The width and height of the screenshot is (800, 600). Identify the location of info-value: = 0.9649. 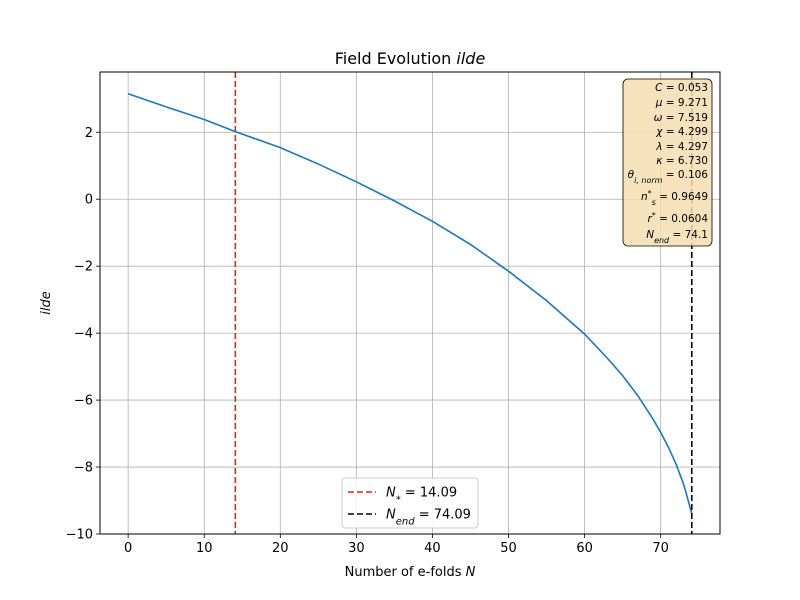
(682, 197).